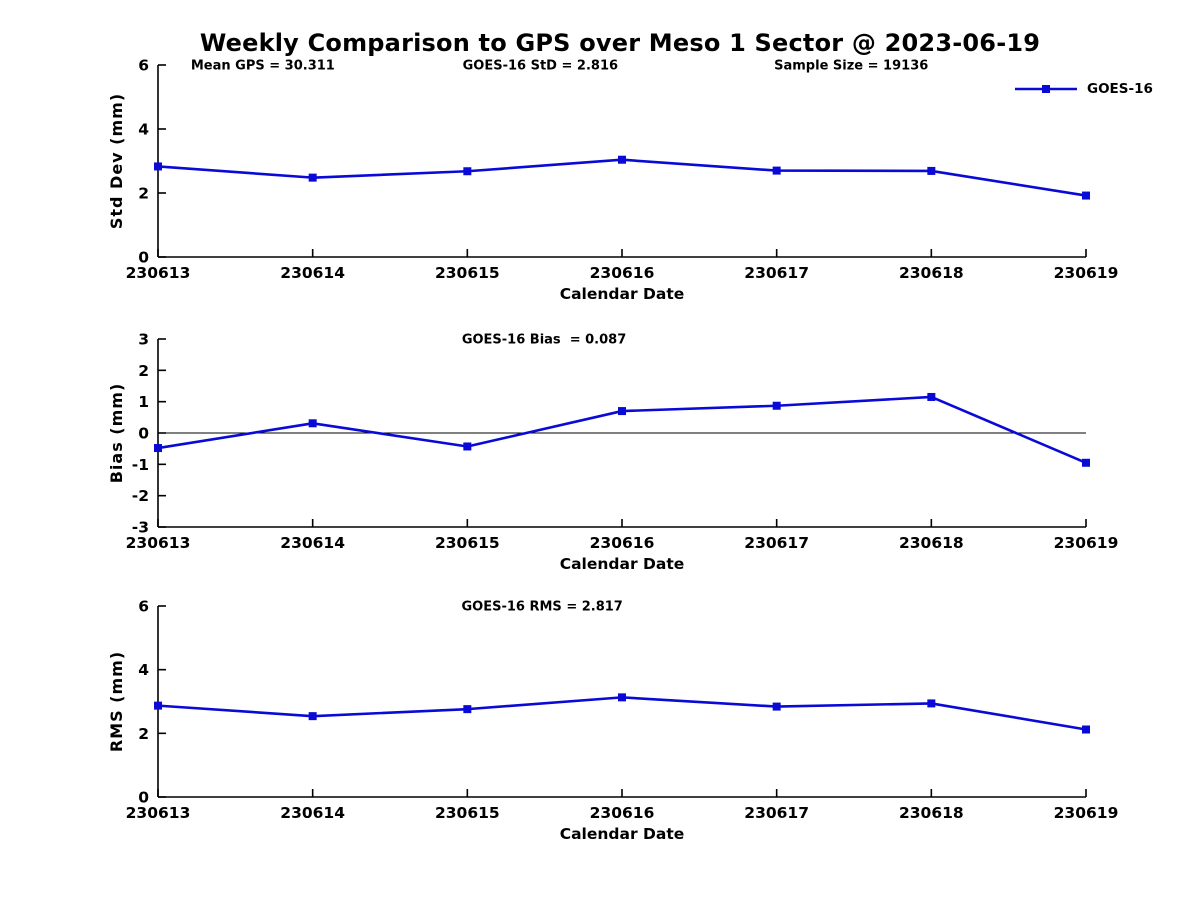 The height and width of the screenshot is (900, 1200). Describe the element at coordinates (116, 161) in the screenshot. I see `y-axis-title: Std Dev (mm)` at that location.